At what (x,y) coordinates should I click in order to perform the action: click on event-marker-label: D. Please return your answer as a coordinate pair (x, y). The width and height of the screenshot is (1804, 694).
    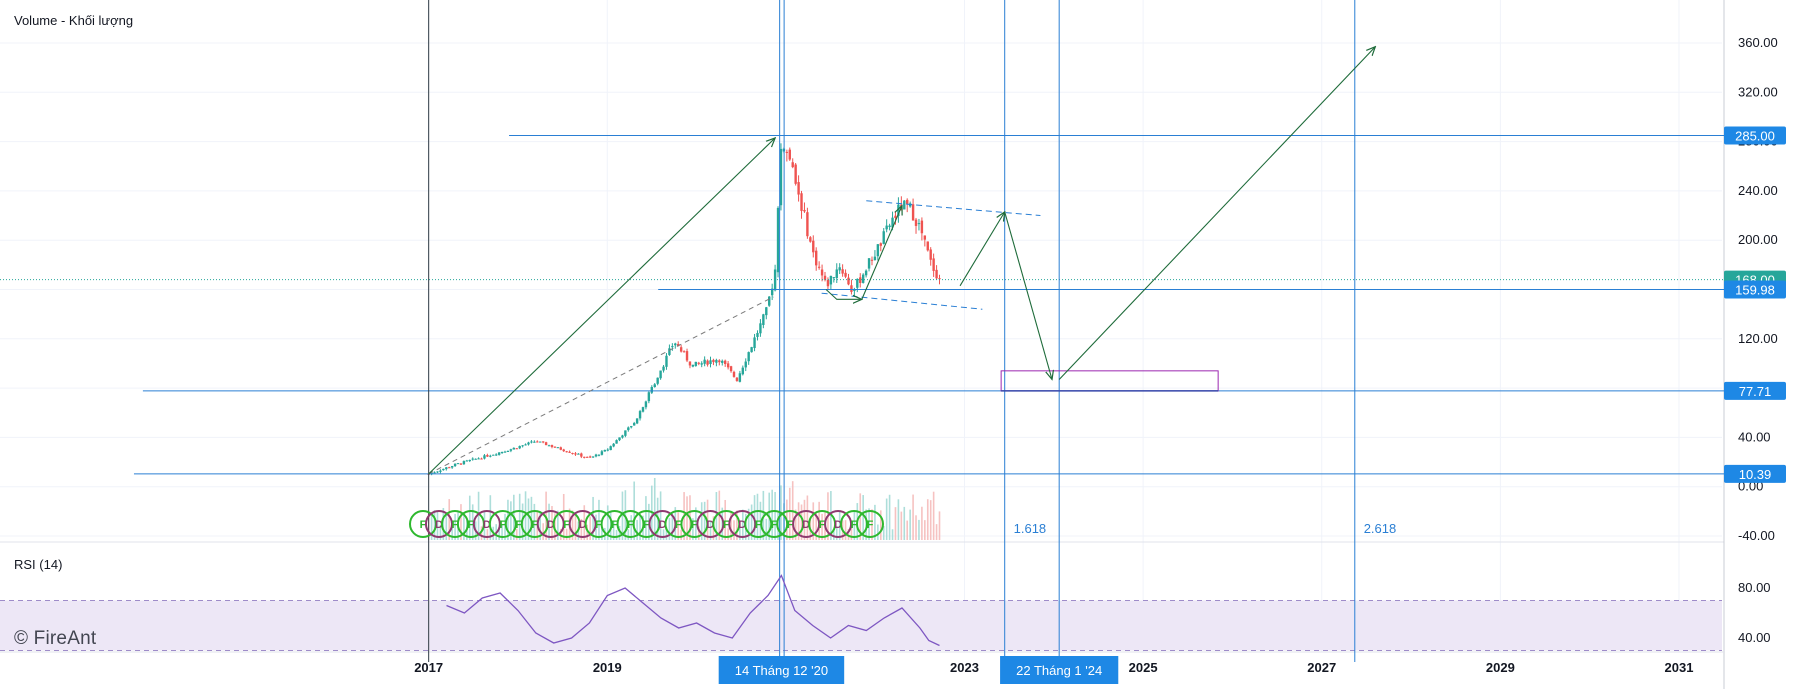
    Looking at the image, I should click on (742, 525).